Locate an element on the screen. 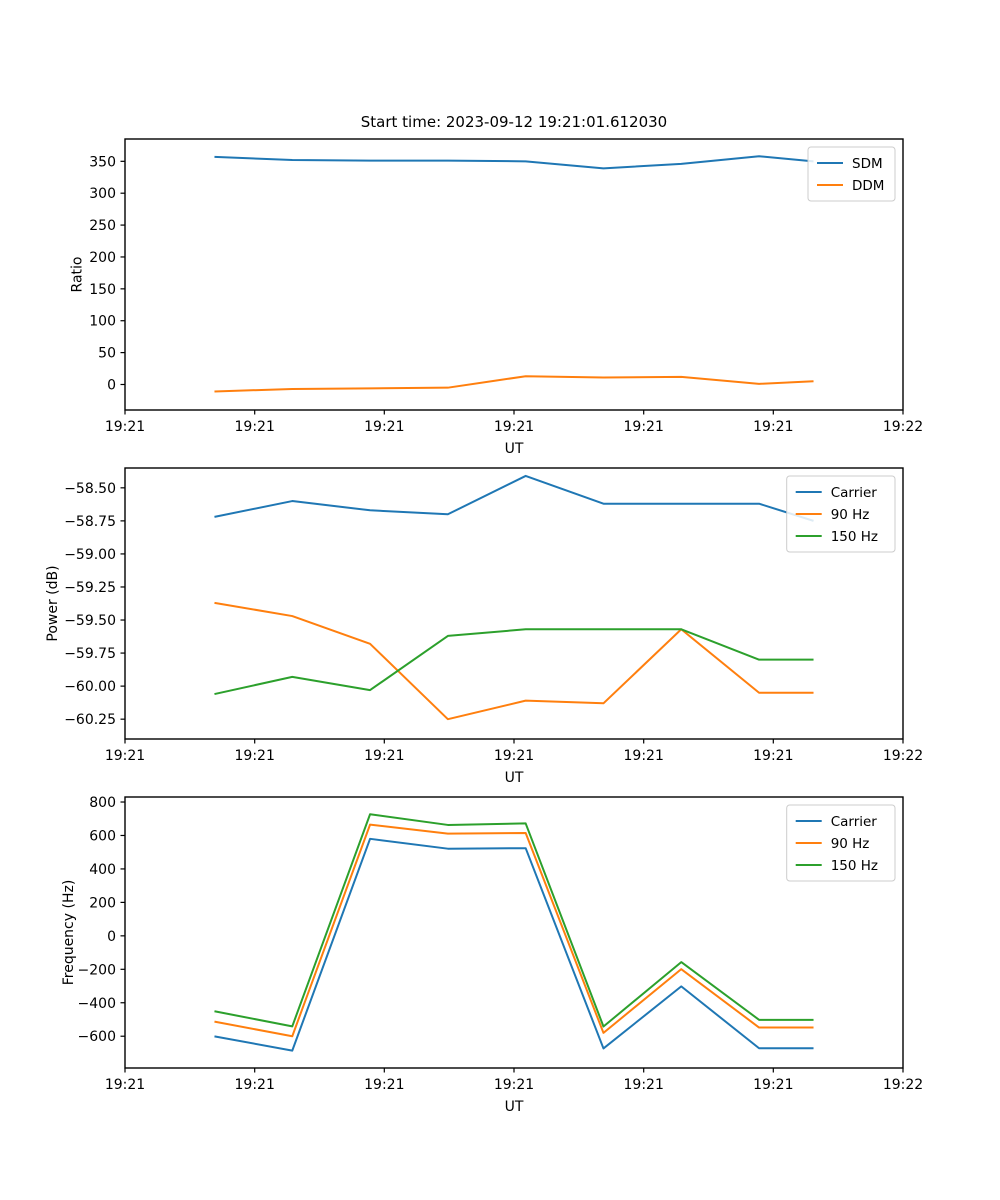 Image resolution: width=1000 pixels, height=1200 pixels. y-tick-label: −59.50 is located at coordinates (90, 621).